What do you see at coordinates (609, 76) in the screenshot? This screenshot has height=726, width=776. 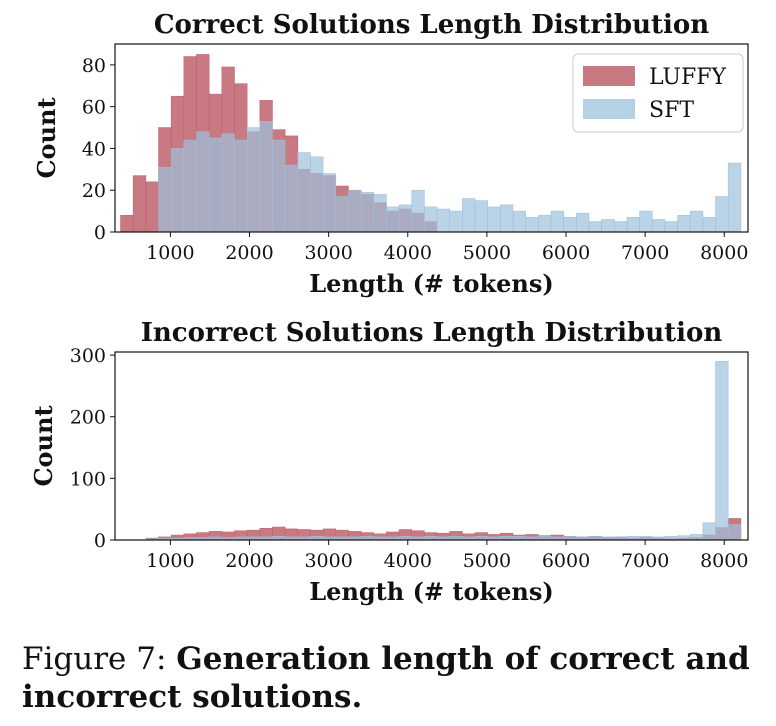 I see `legend-swatch-luffy` at bounding box center [609, 76].